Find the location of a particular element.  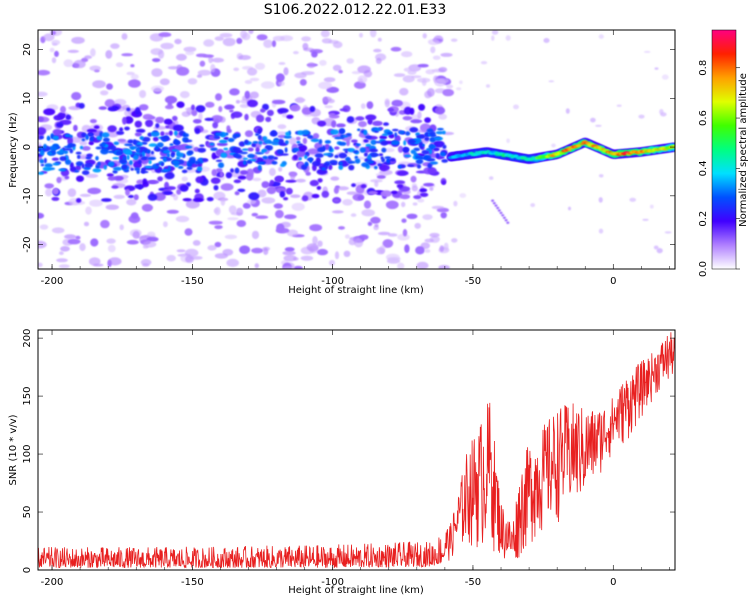

colorbar-tick-label: 0.4 is located at coordinates (703, 168).